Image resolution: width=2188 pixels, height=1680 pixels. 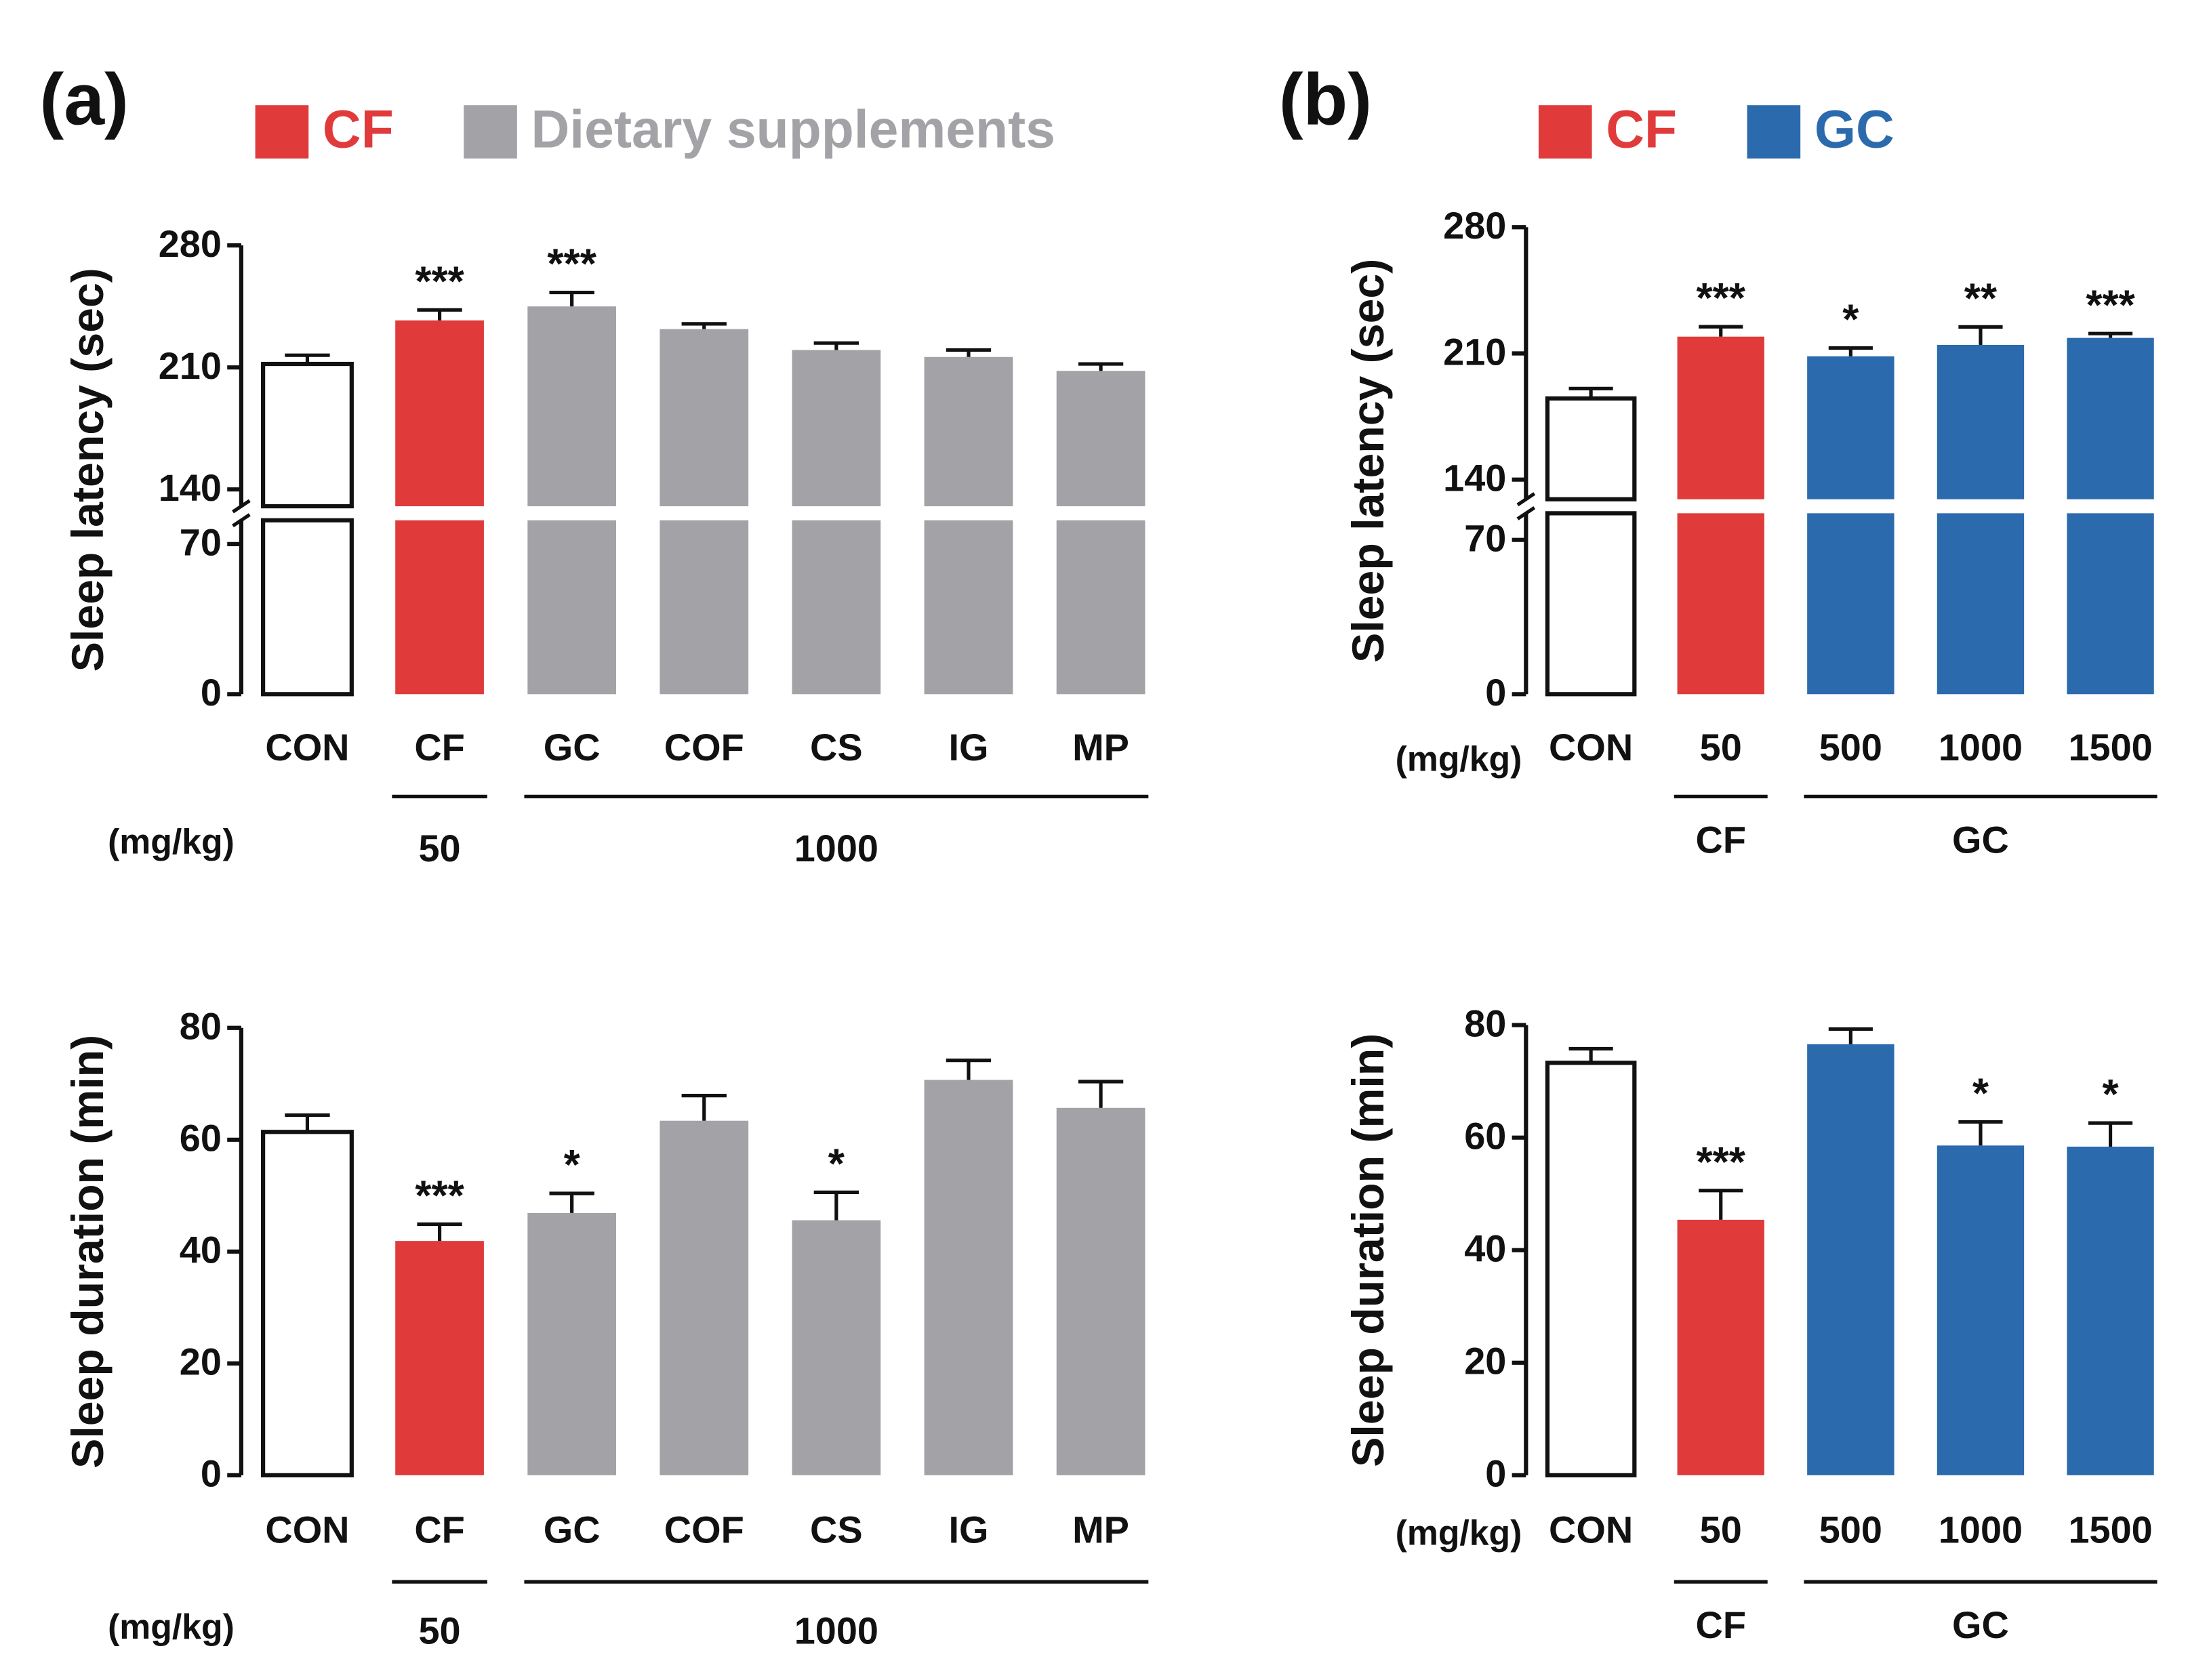 I want to click on y-tick-label: 70, so click(x=1485, y=538).